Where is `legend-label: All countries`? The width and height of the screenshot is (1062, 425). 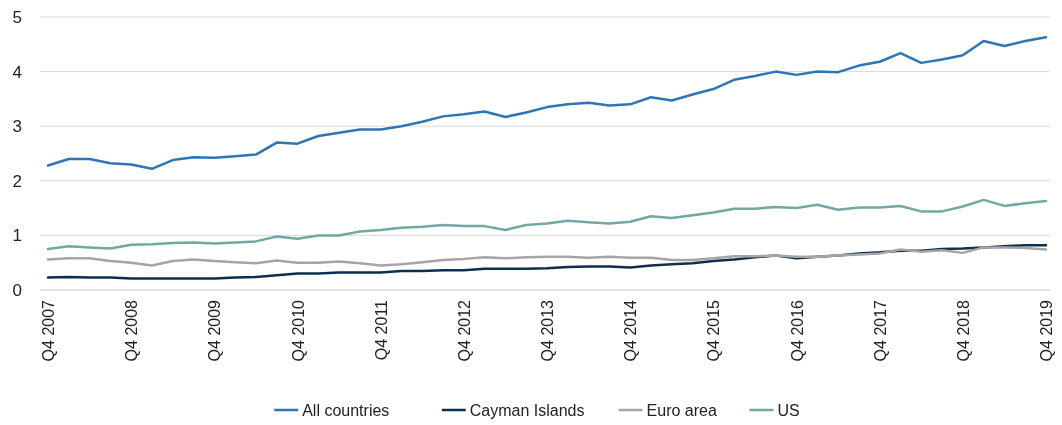 legend-label: All countries is located at coordinates (346, 410).